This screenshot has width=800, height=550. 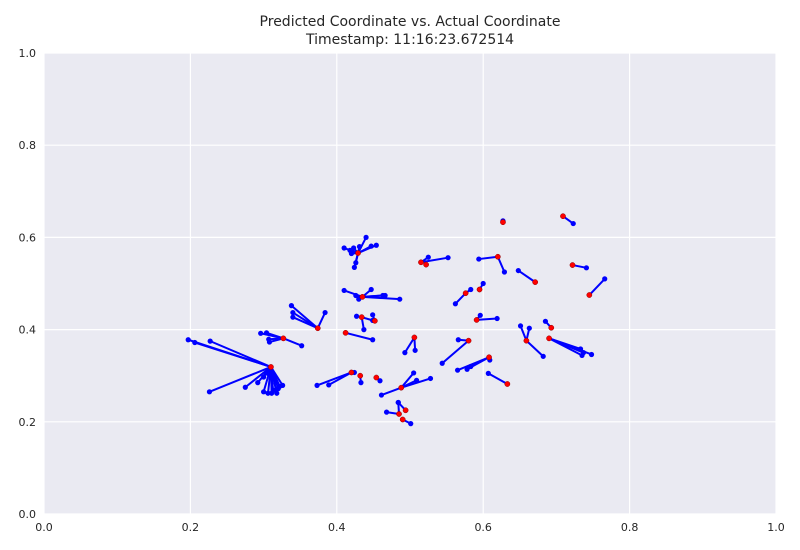 What do you see at coordinates (410, 527) in the screenshot?
I see `x-axis-ticks: 0.0 0.2 0.4 0.6 0.8 1.0` at bounding box center [410, 527].